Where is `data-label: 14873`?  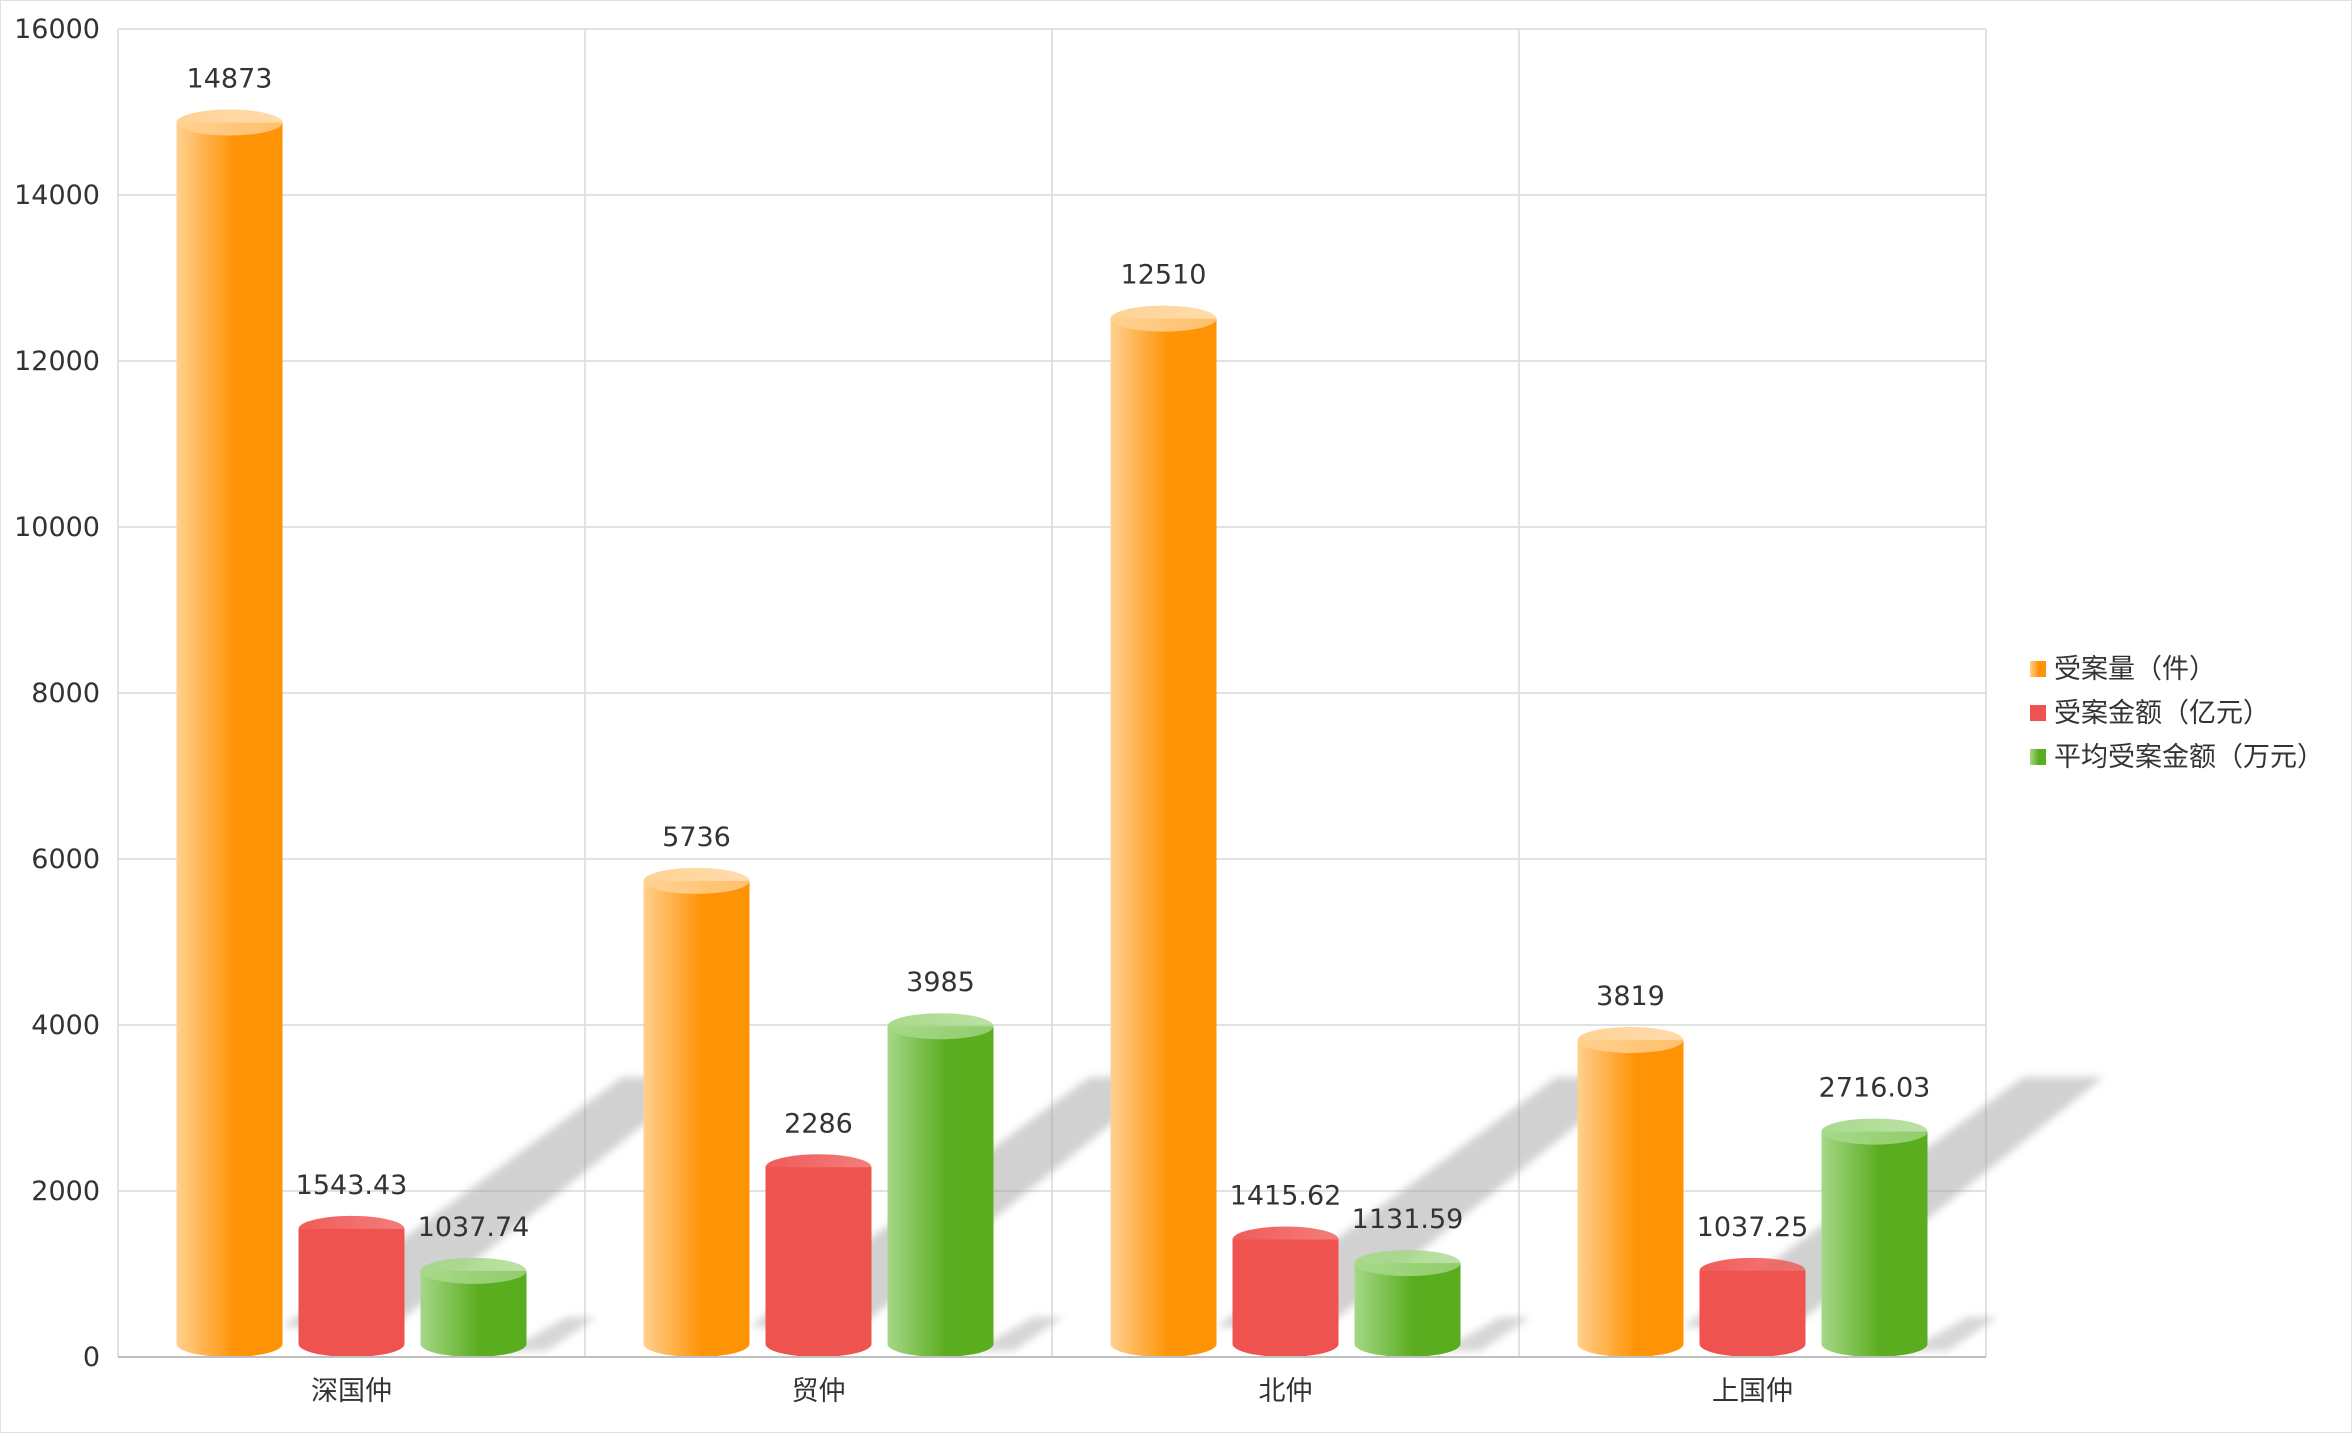 data-label: 14873 is located at coordinates (230, 79).